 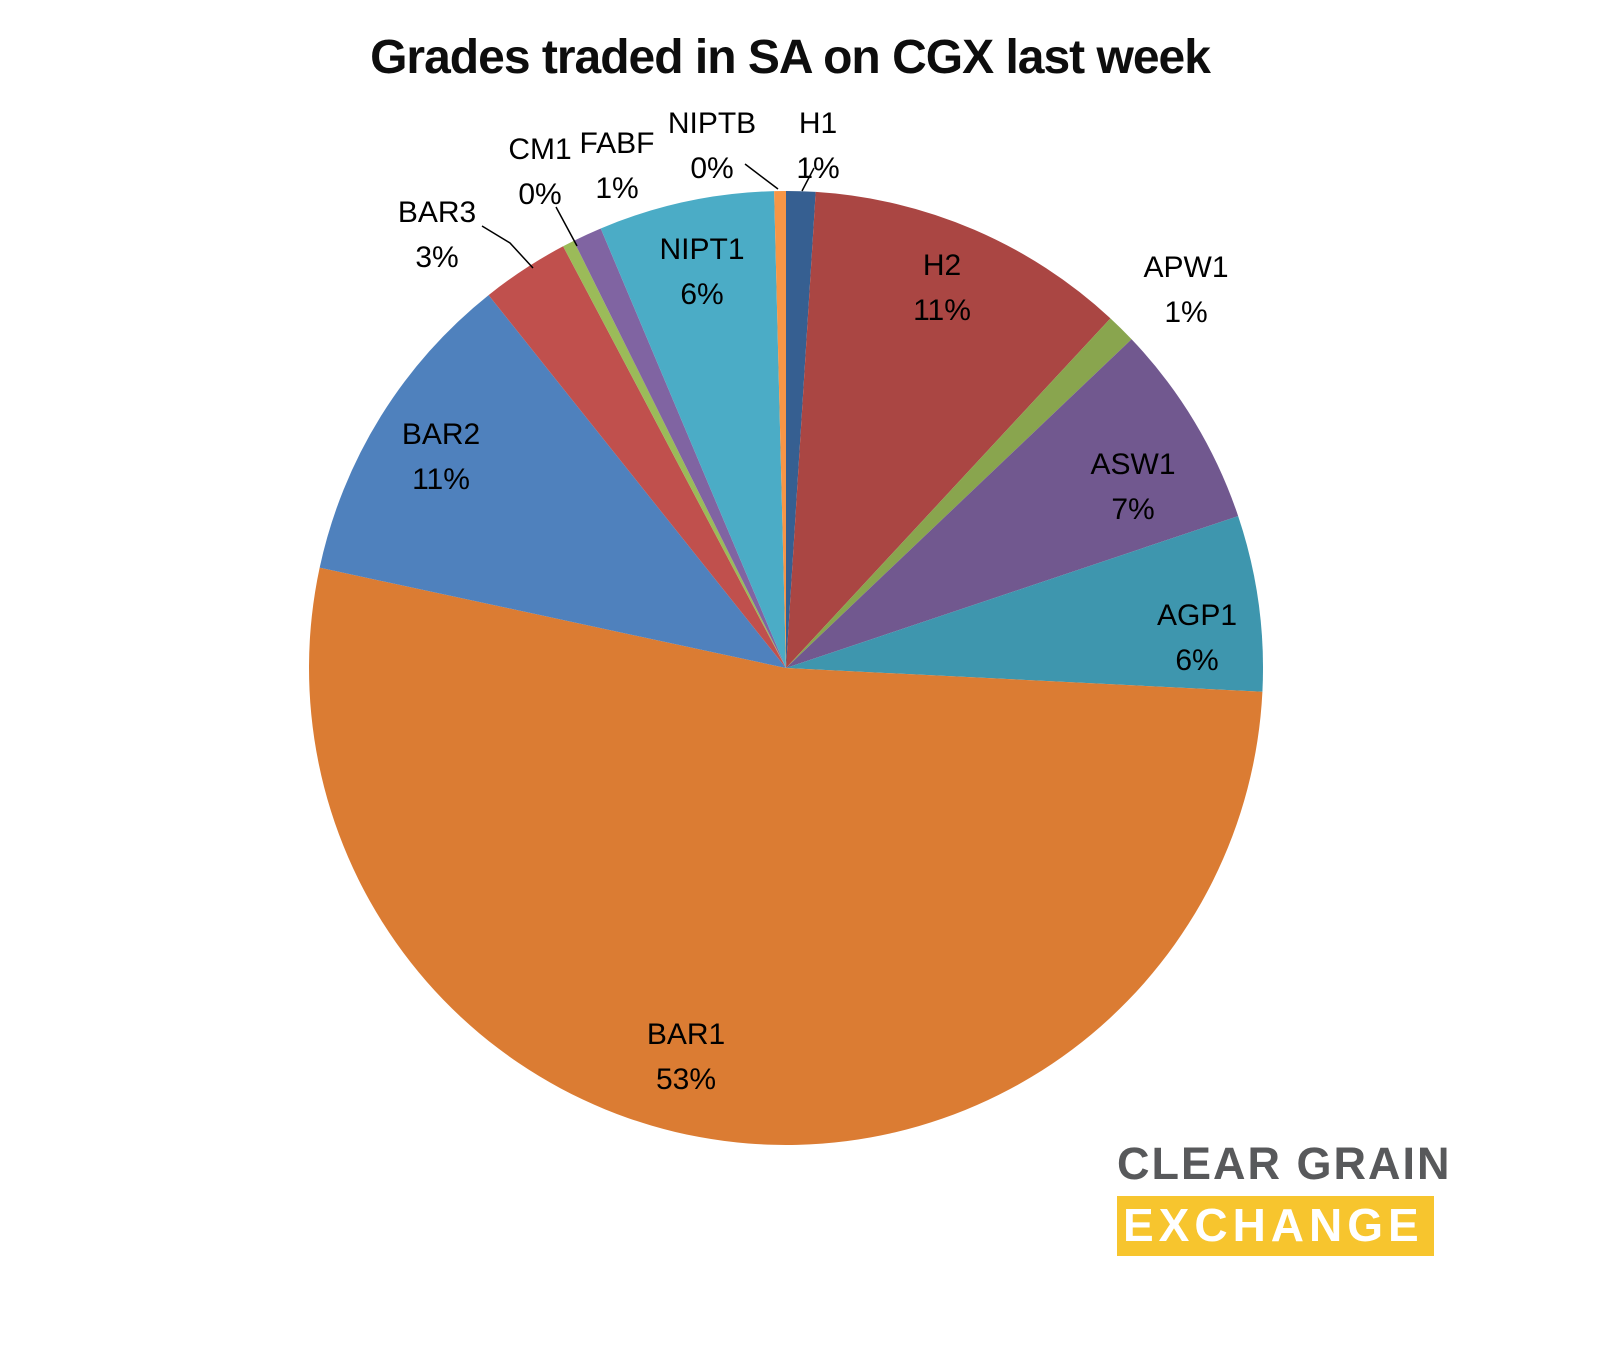 What do you see at coordinates (702, 249) in the screenshot?
I see `pie-label-nipt1-name: NIPT1` at bounding box center [702, 249].